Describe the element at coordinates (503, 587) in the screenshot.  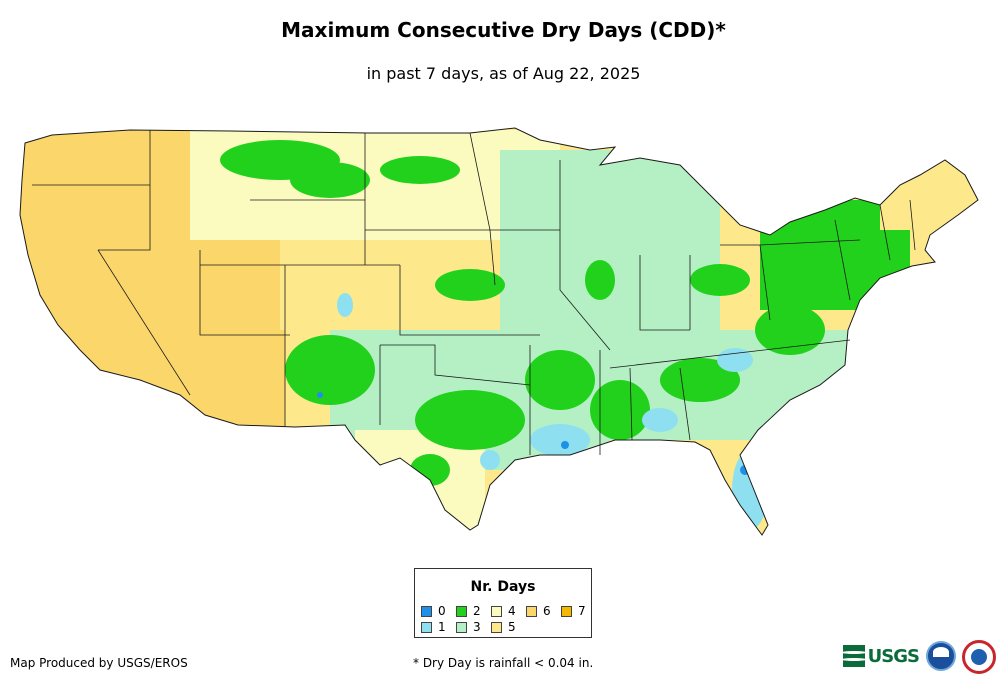
I see `legend-title: Nr. Days` at that location.